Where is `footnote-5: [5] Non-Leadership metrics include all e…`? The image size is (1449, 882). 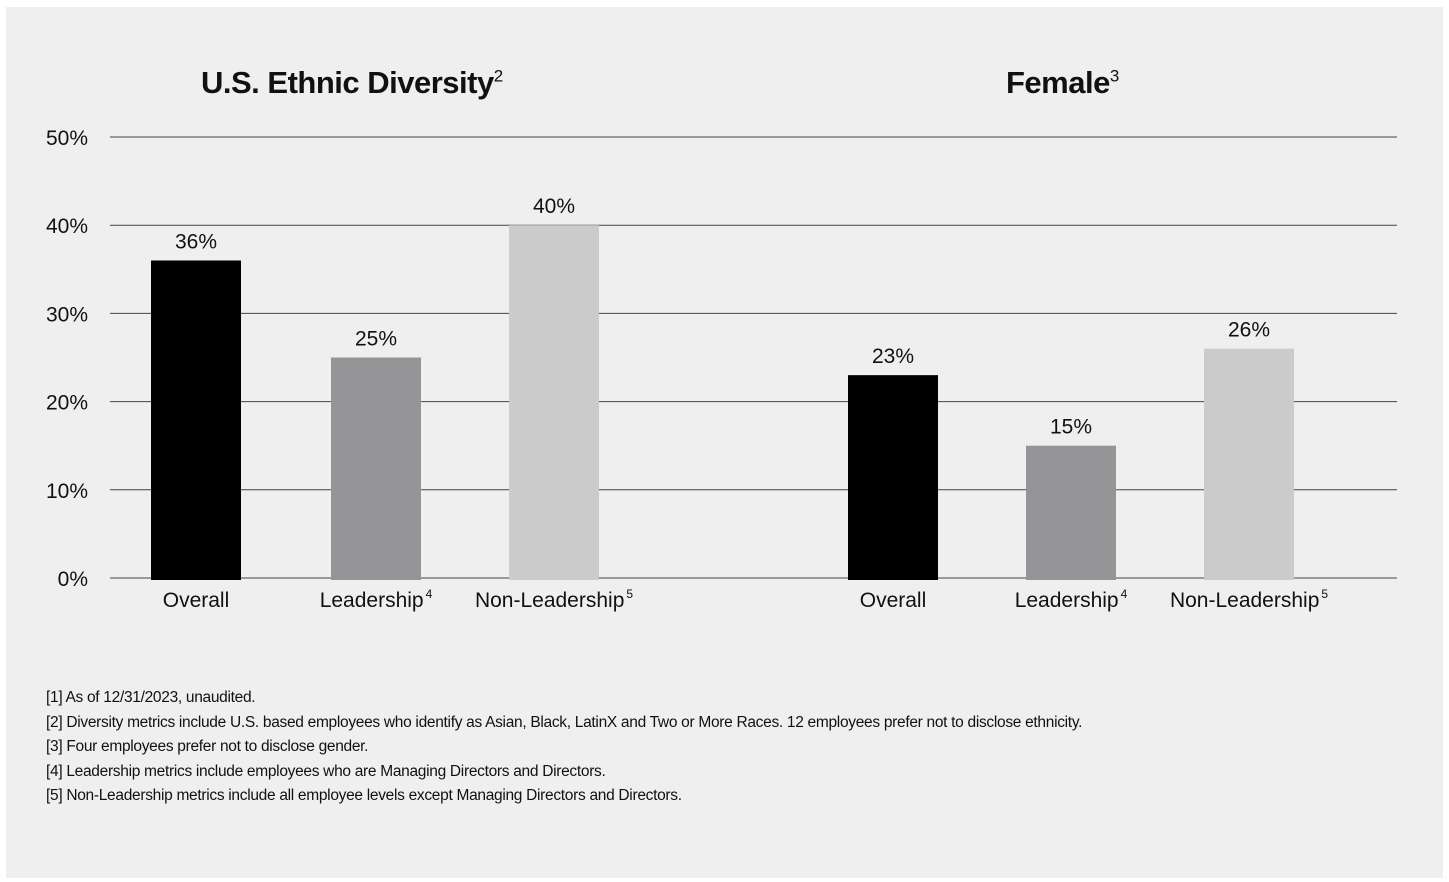
footnote-5: [5] Non-Leadership metrics include all e… is located at coordinates (364, 795).